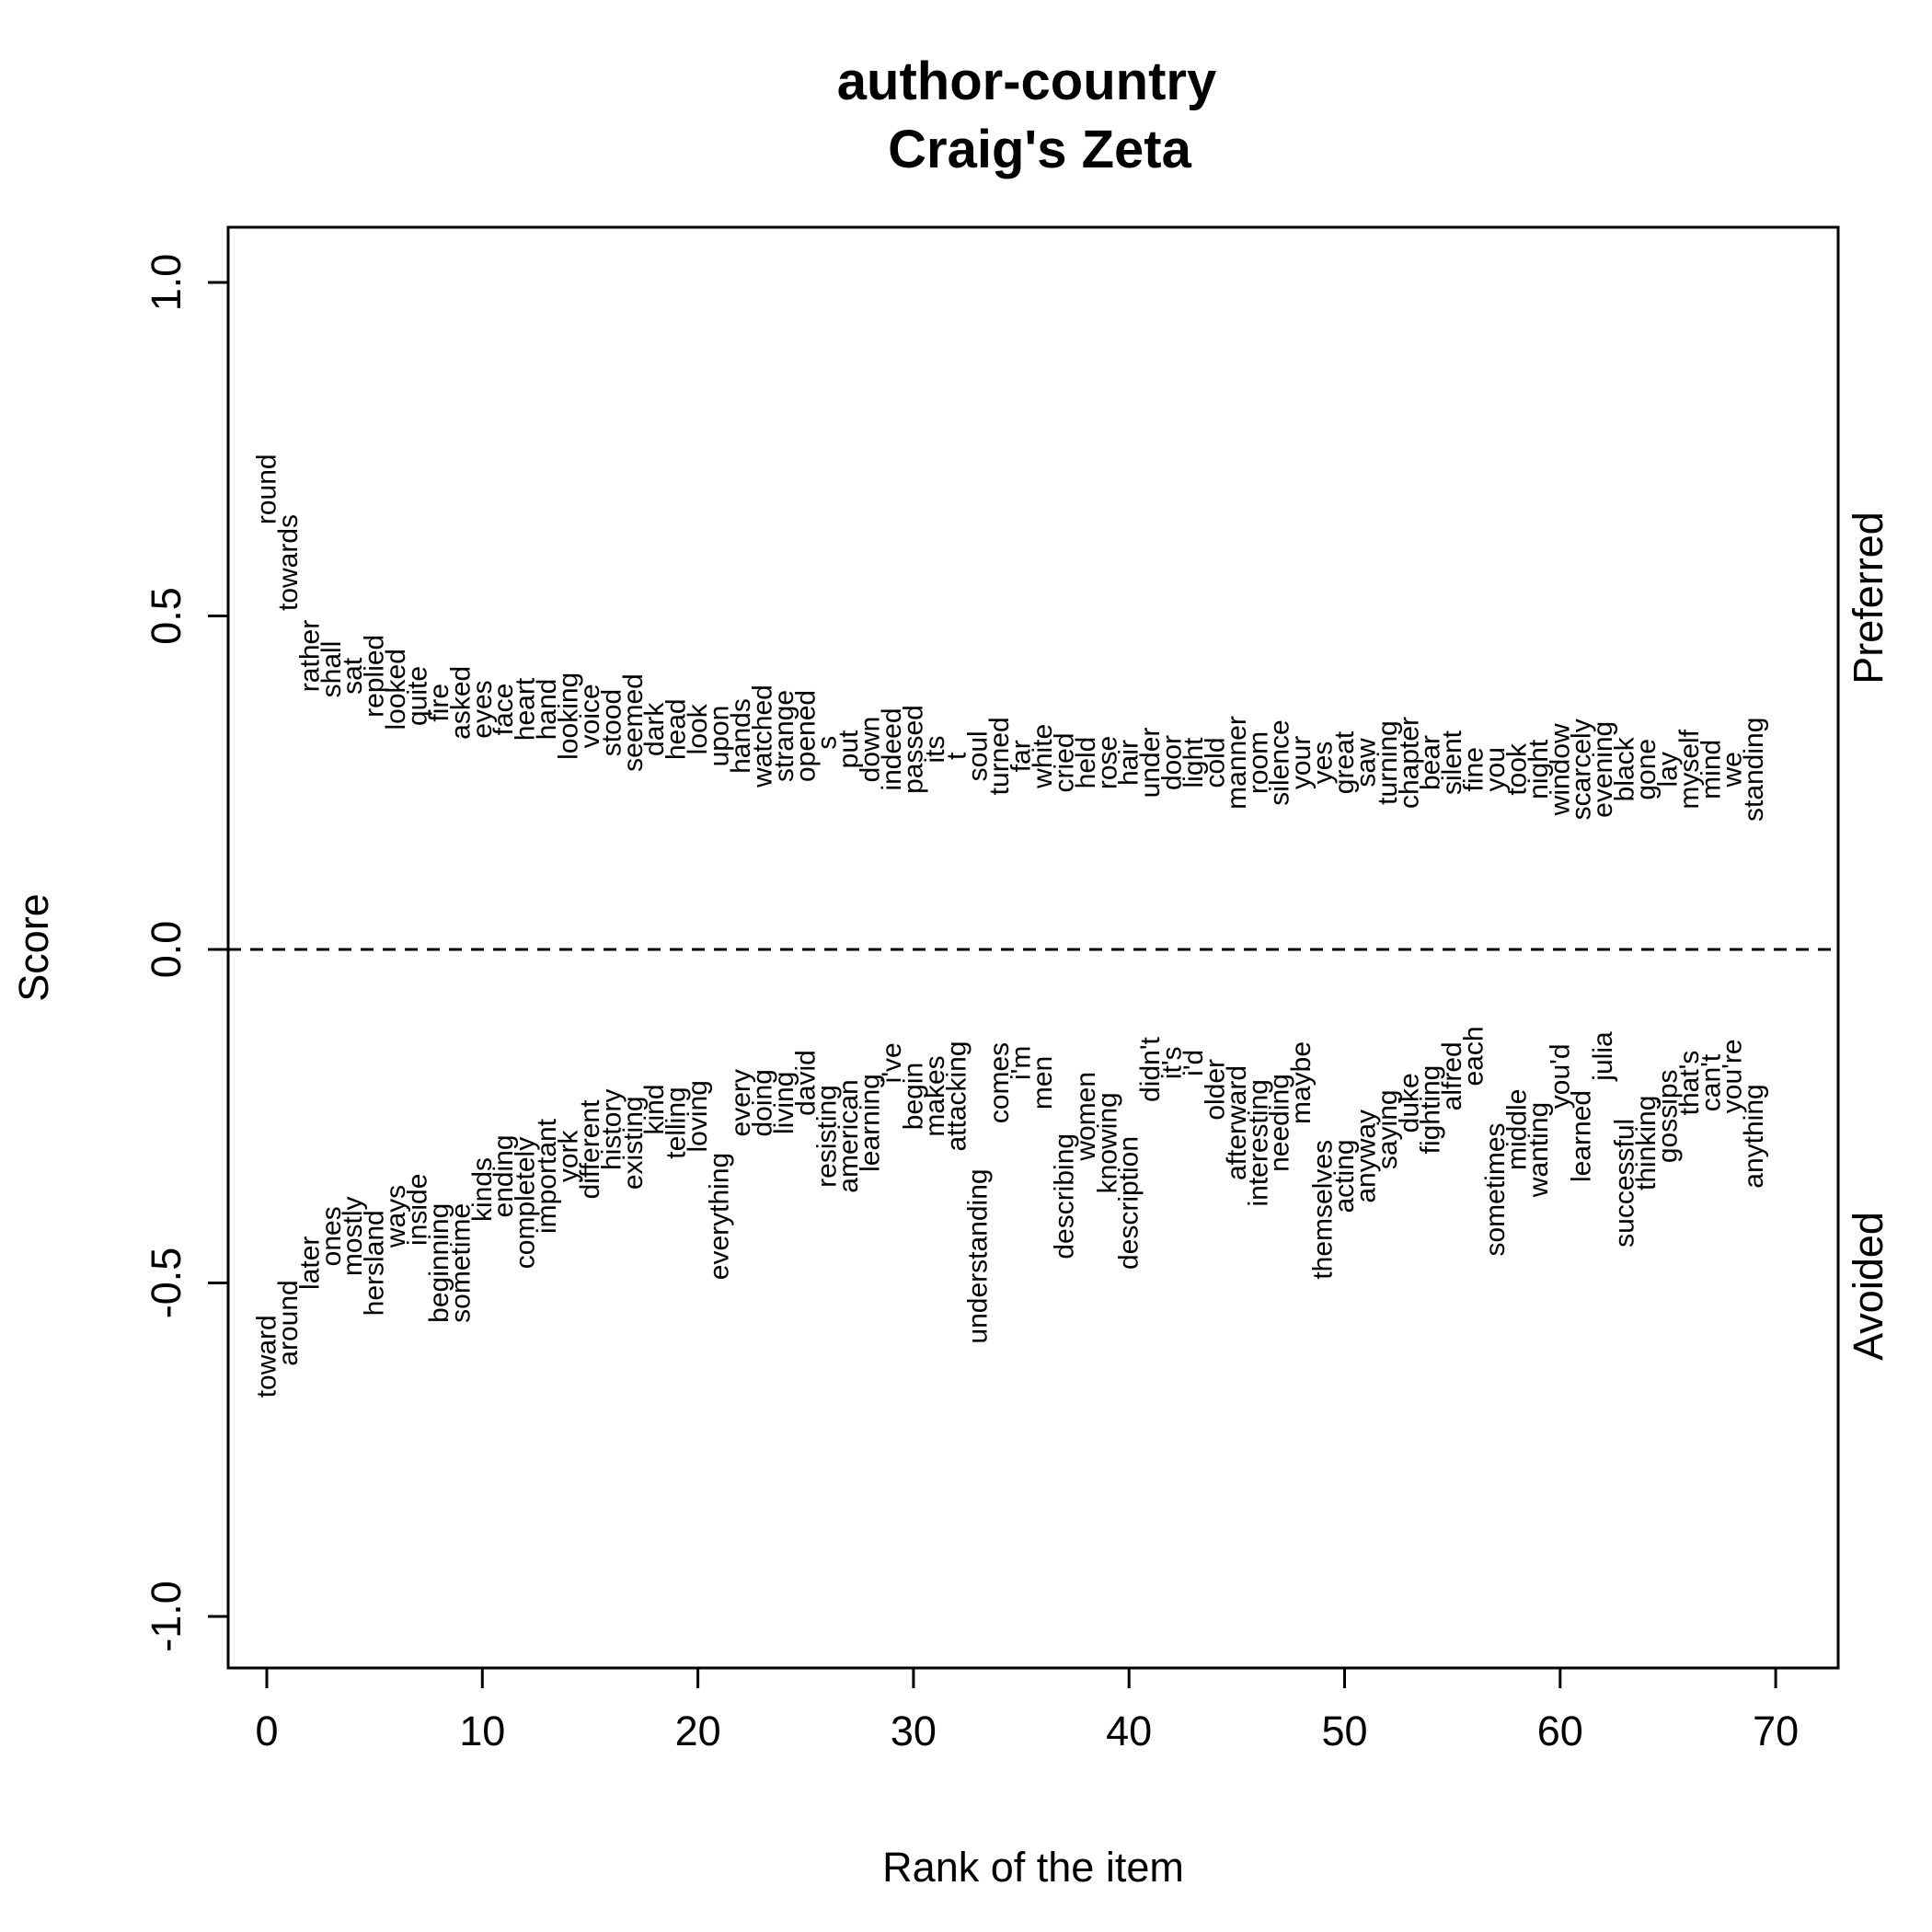 The image size is (1932, 1932). Describe the element at coordinates (1625, 768) in the screenshot. I see `word-label: black` at that location.